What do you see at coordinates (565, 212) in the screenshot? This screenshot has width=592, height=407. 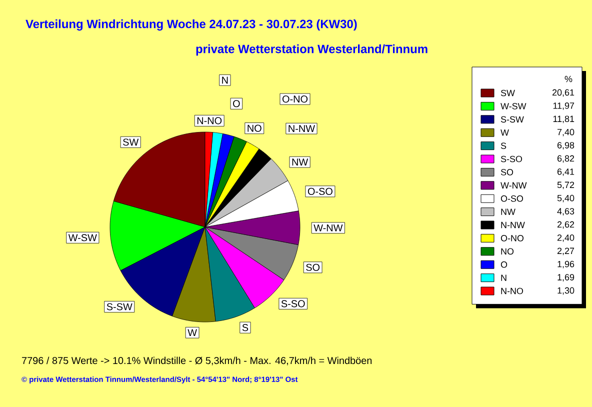 I see `data-label: 4,63` at bounding box center [565, 212].